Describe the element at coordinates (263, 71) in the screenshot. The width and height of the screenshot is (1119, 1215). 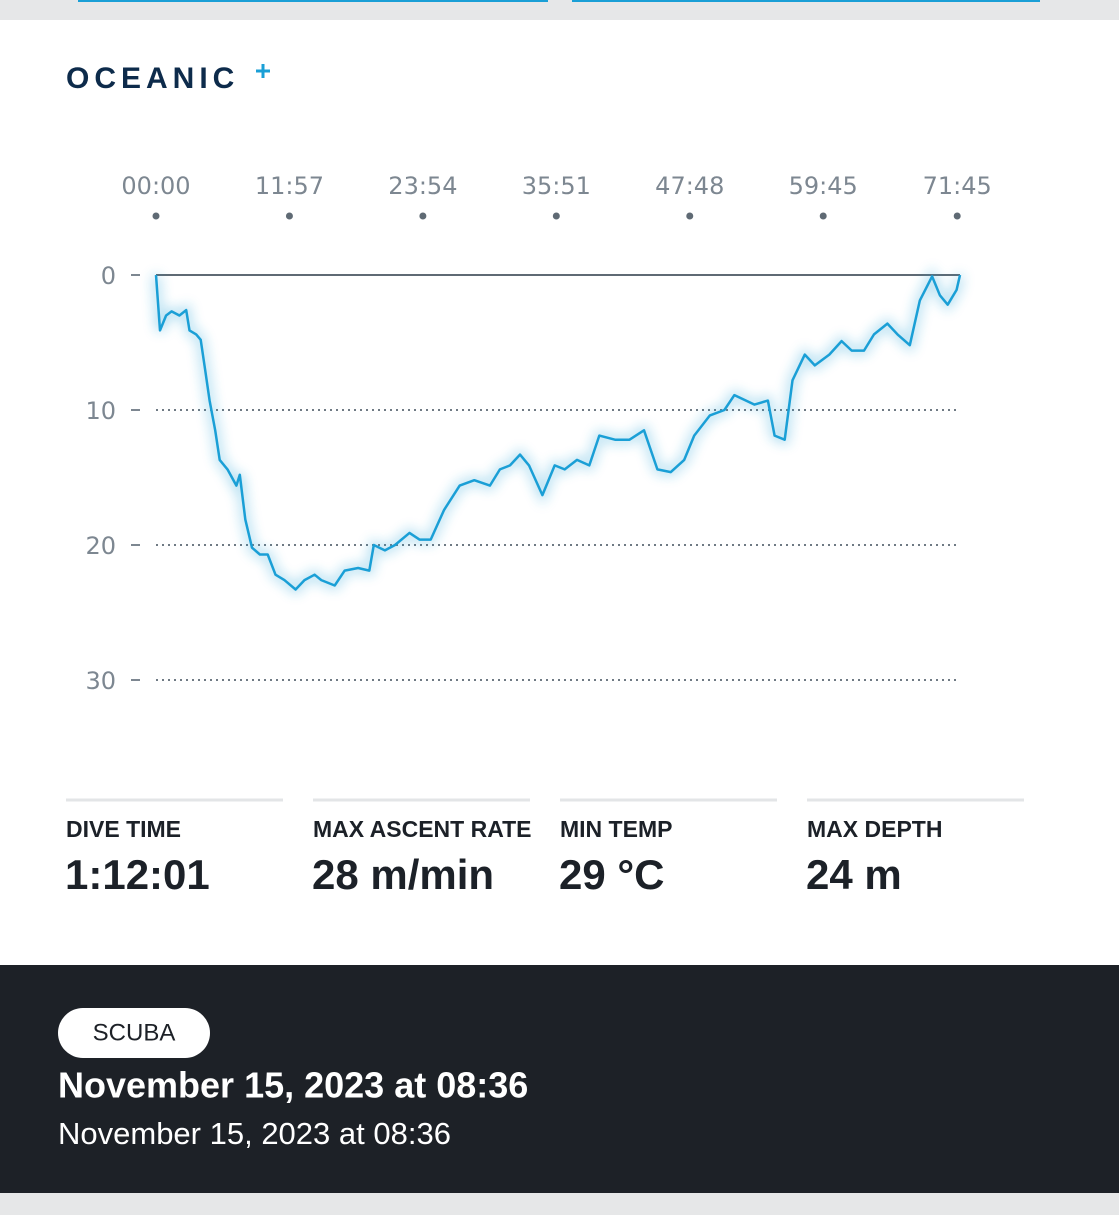
I see `logo-plus` at that location.